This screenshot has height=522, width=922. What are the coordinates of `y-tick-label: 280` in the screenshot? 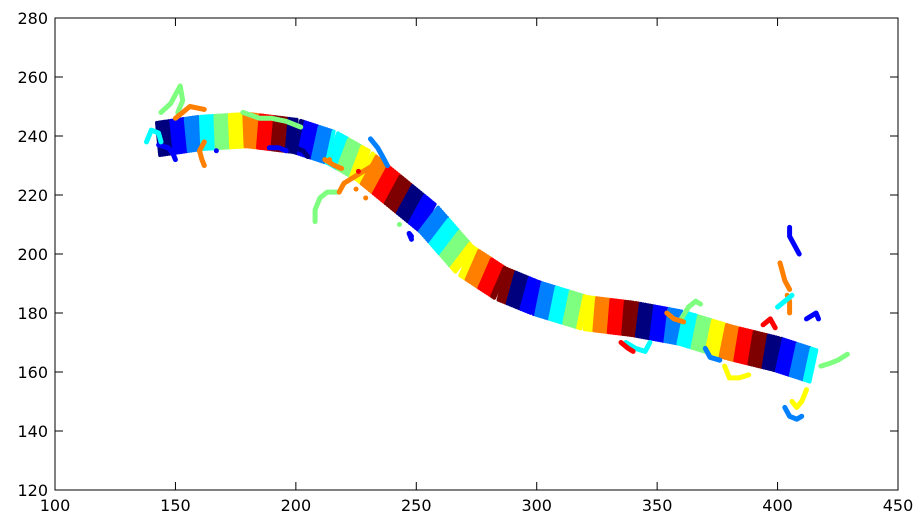 It's located at (32, 18).